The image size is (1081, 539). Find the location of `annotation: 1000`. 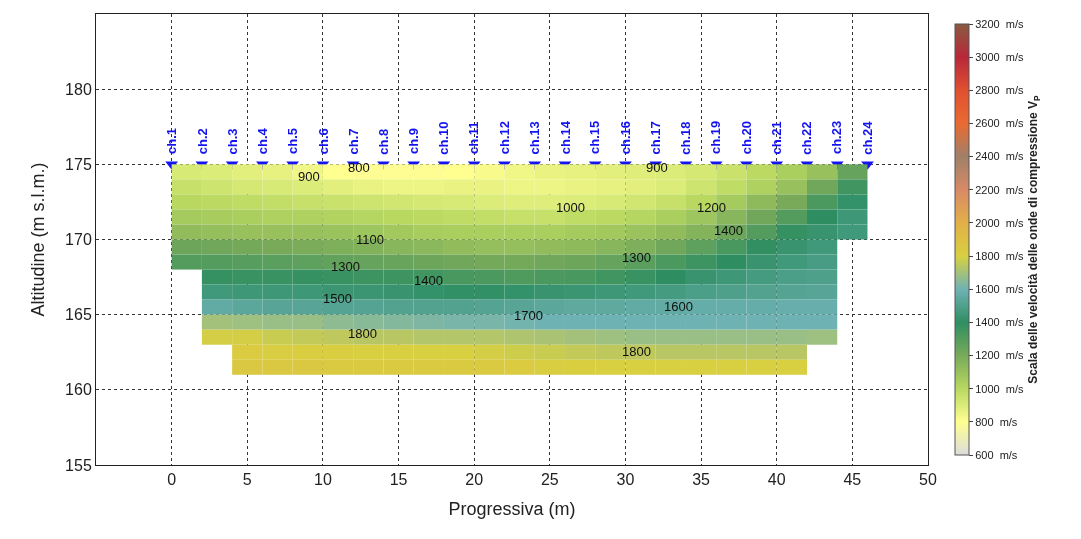

annotation: 1000 is located at coordinates (570, 207).